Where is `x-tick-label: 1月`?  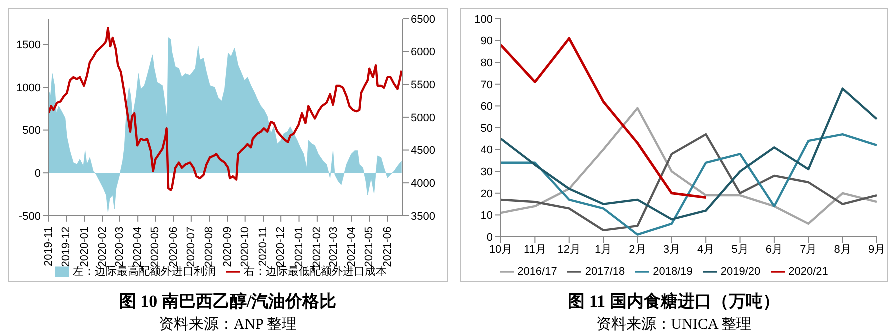 x-tick-label: 1月 is located at coordinates (603, 250).